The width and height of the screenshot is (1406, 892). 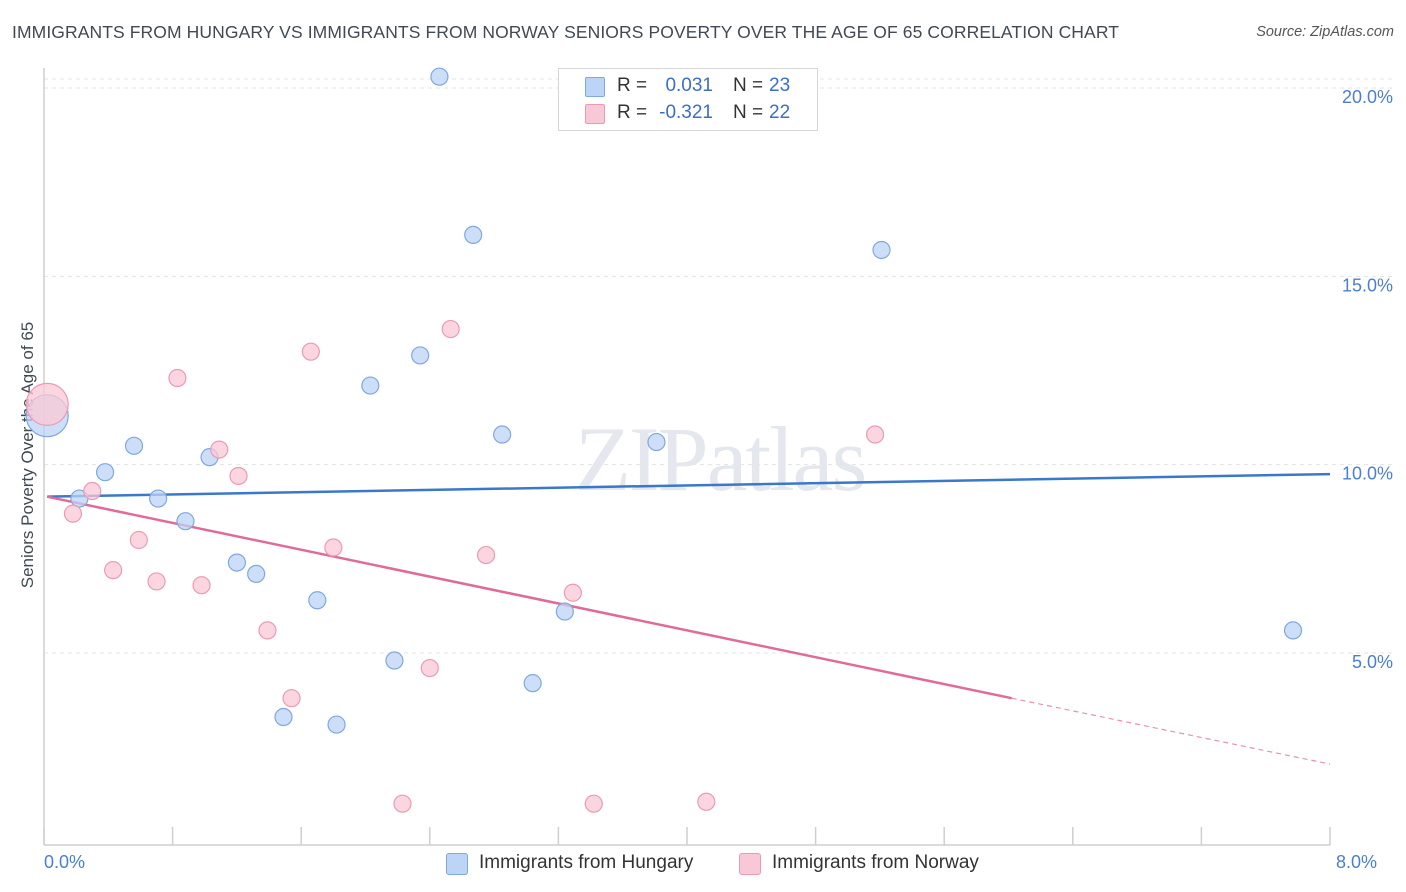 I want to click on y-tick-label: 15.0%, so click(x=1367, y=285).